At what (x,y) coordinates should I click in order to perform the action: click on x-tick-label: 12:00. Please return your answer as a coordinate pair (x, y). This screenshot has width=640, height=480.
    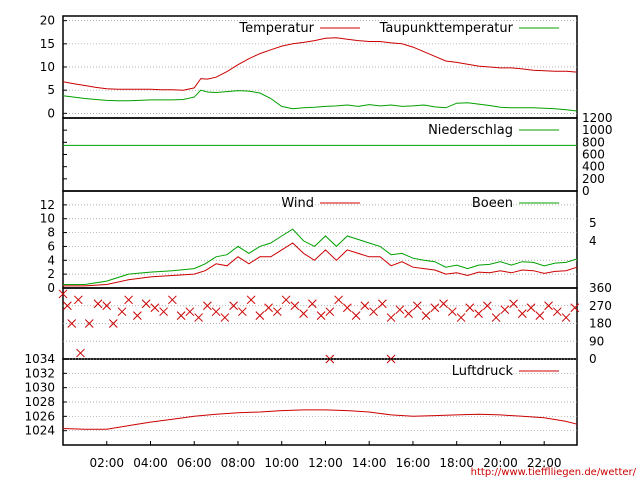
    Looking at the image, I should click on (325, 463).